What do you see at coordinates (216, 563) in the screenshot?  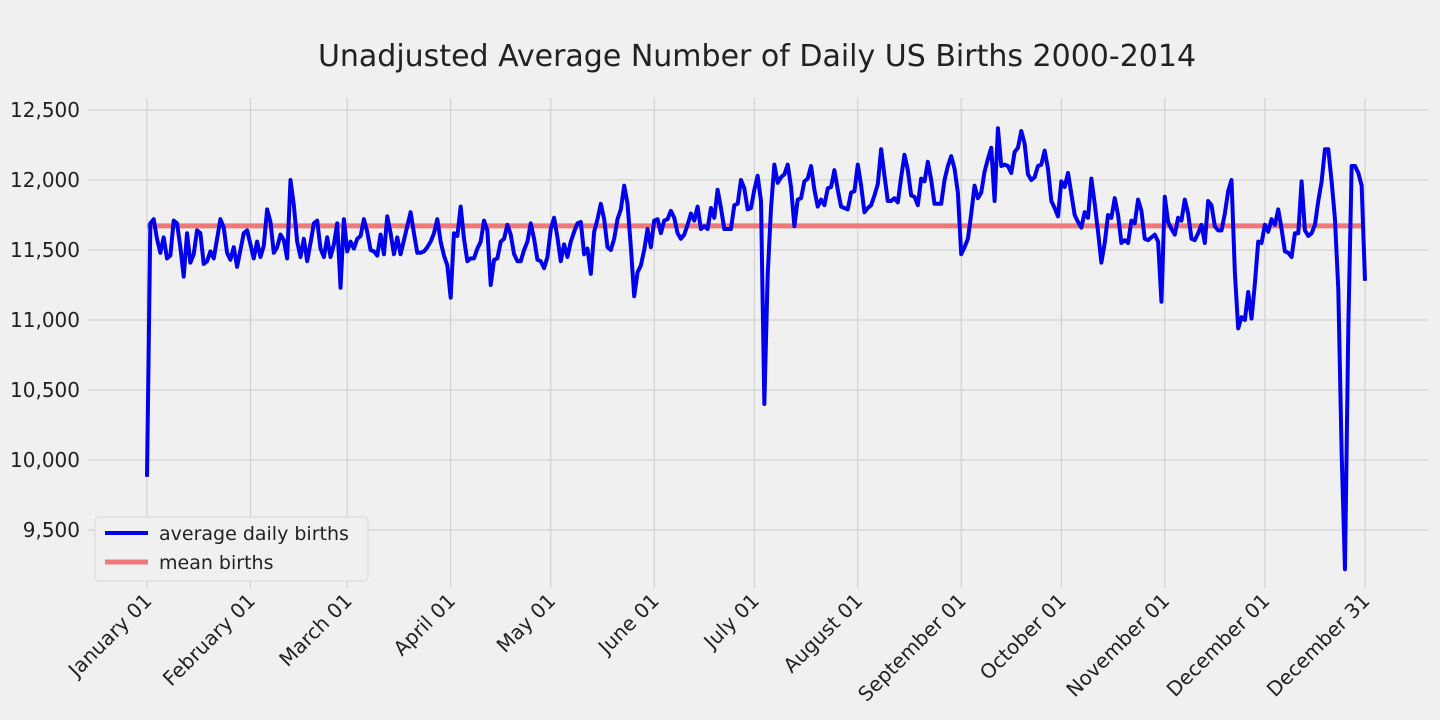 I see `legend-label-mean-births: mean births` at bounding box center [216, 563].